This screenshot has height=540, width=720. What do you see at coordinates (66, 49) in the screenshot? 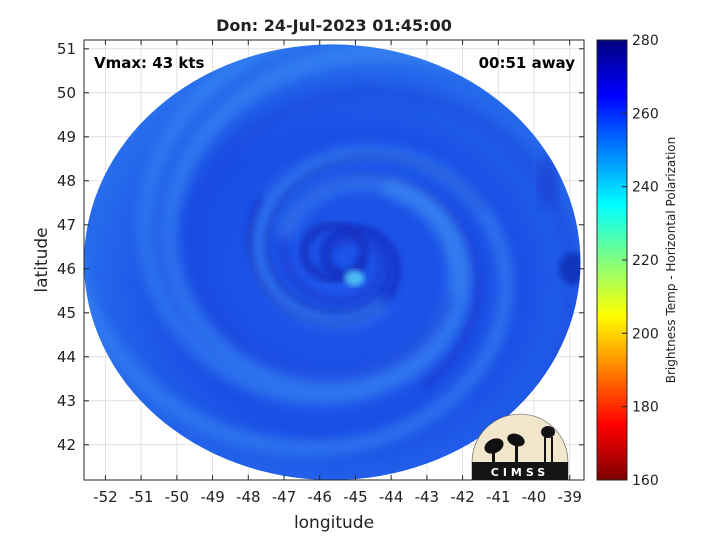
I see `y-tick-label: 51` at bounding box center [66, 49].